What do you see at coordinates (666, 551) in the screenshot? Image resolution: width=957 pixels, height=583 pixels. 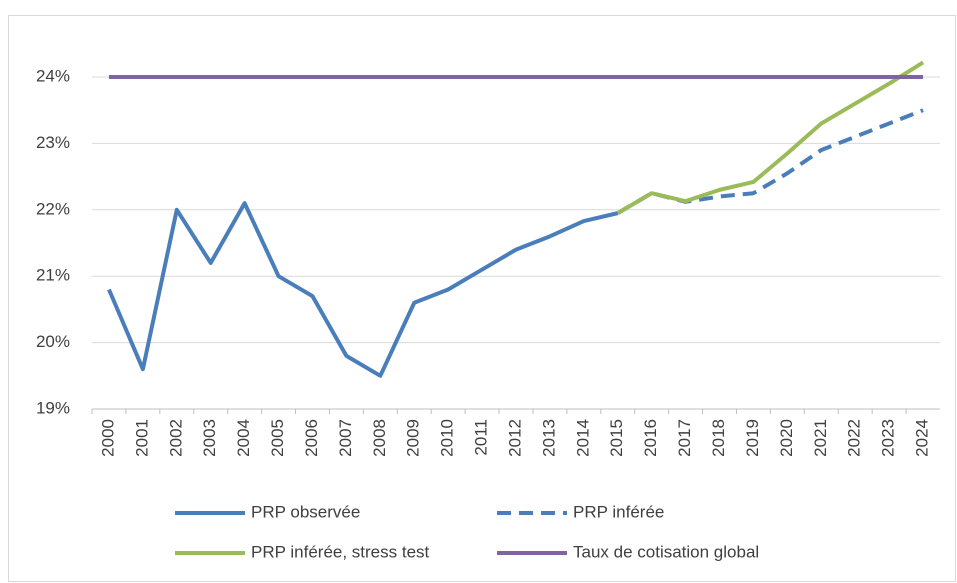 I see `legend-label: Taux de cotisation global` at bounding box center [666, 551].